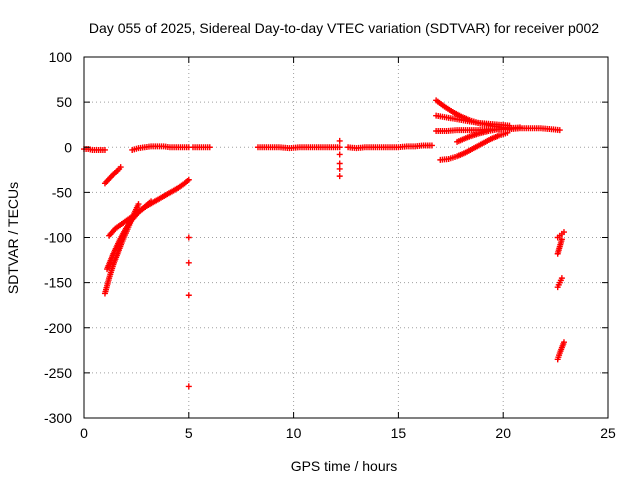 Image resolution: width=640 pixels, height=480 pixels. I want to click on series-seg-i, so click(298, 148).